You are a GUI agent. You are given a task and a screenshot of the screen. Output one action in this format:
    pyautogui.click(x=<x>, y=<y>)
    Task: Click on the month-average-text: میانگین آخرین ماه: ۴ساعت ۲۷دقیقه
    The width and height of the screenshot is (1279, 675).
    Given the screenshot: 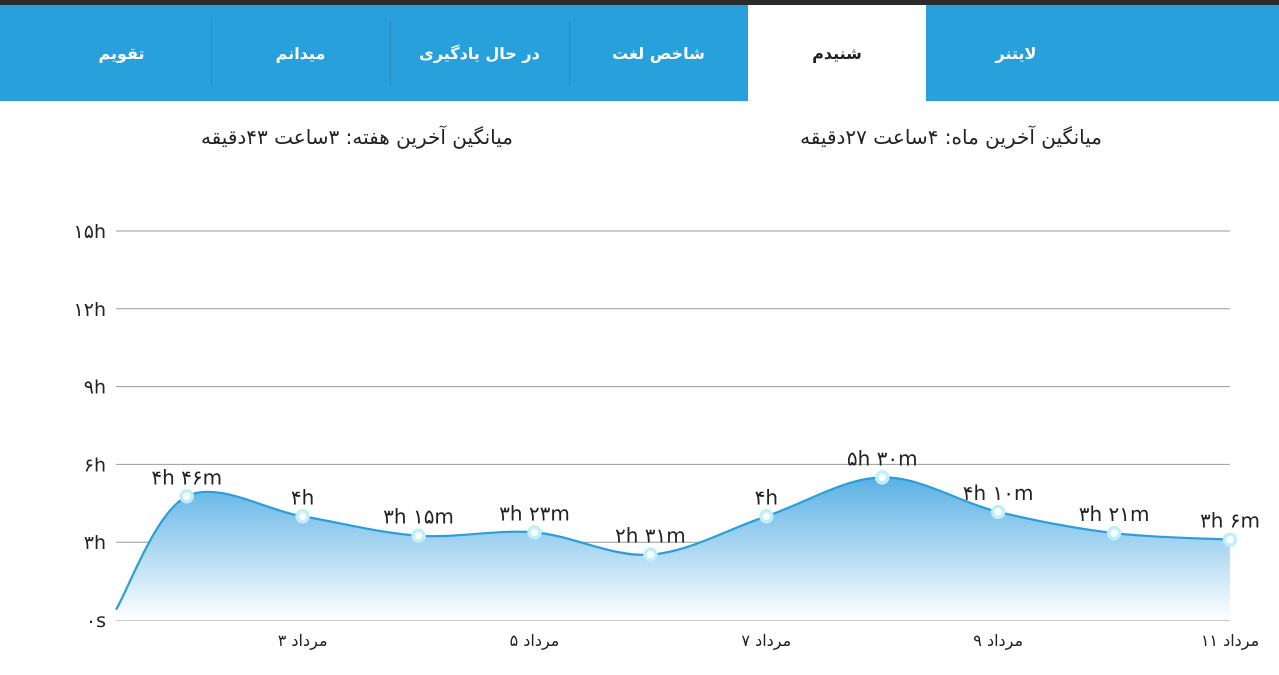 What is the action you would take?
    pyautogui.click(x=951, y=137)
    